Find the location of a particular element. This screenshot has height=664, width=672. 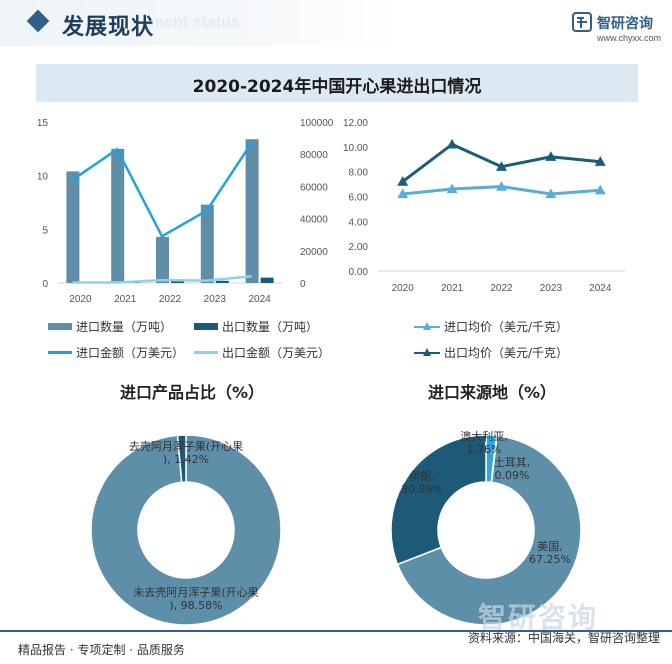

line-import-amount is located at coordinates (162, 190).